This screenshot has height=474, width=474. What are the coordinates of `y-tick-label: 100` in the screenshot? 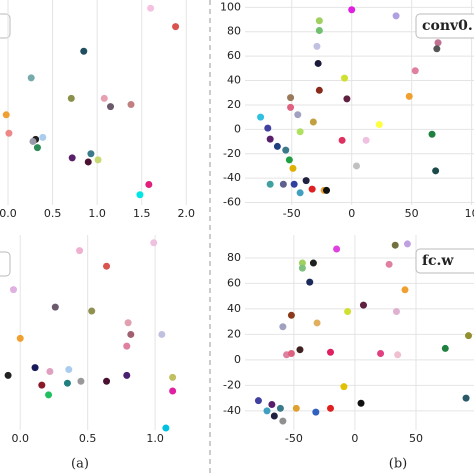 It's located at (230, 6).